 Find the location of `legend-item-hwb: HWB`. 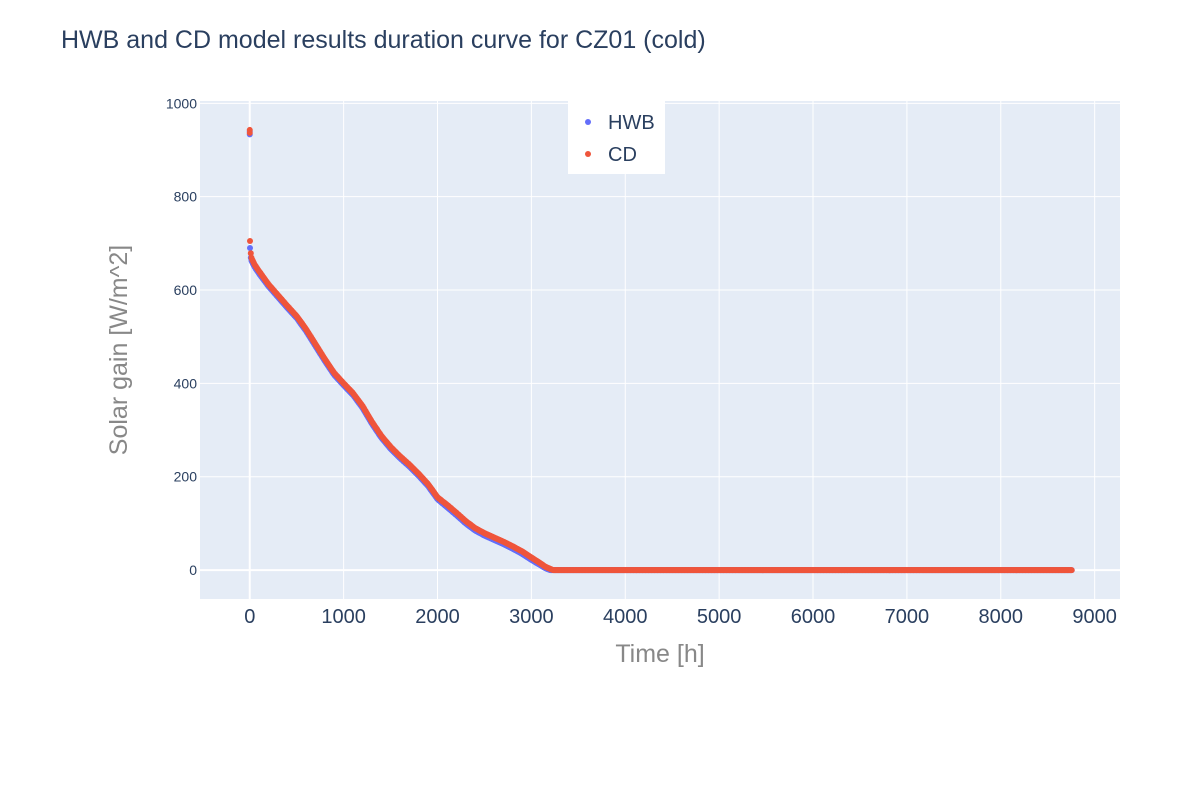

legend-item-hwb: HWB is located at coordinates (620, 123).